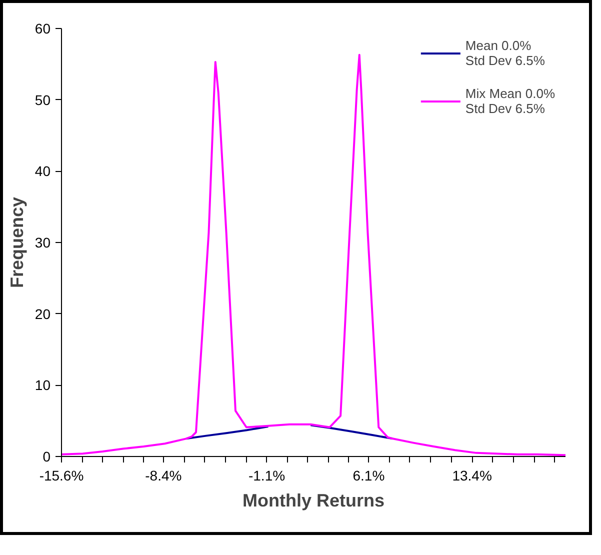  What do you see at coordinates (505, 53) in the screenshot?
I see `legend-label: Mean 0.0% Std Dev 6.5%` at bounding box center [505, 53].